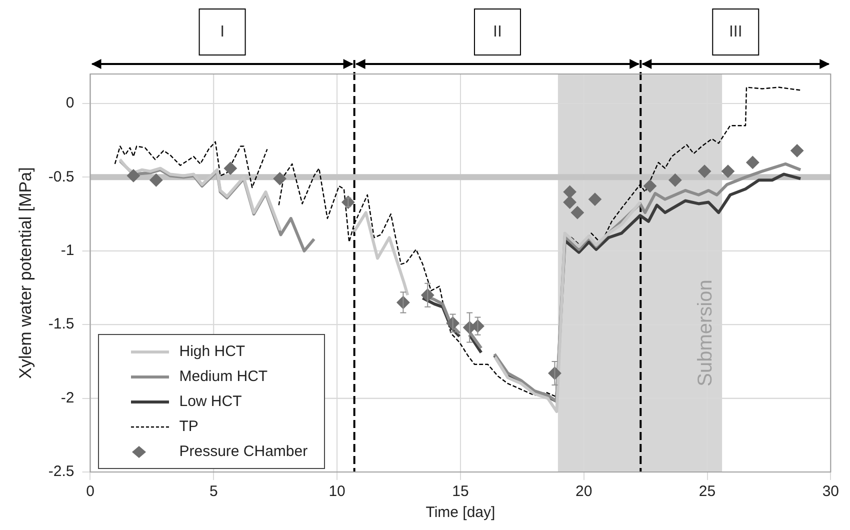 The height and width of the screenshot is (530, 850). Describe the element at coordinates (188, 426) in the screenshot. I see `legend-label: TP` at that location.